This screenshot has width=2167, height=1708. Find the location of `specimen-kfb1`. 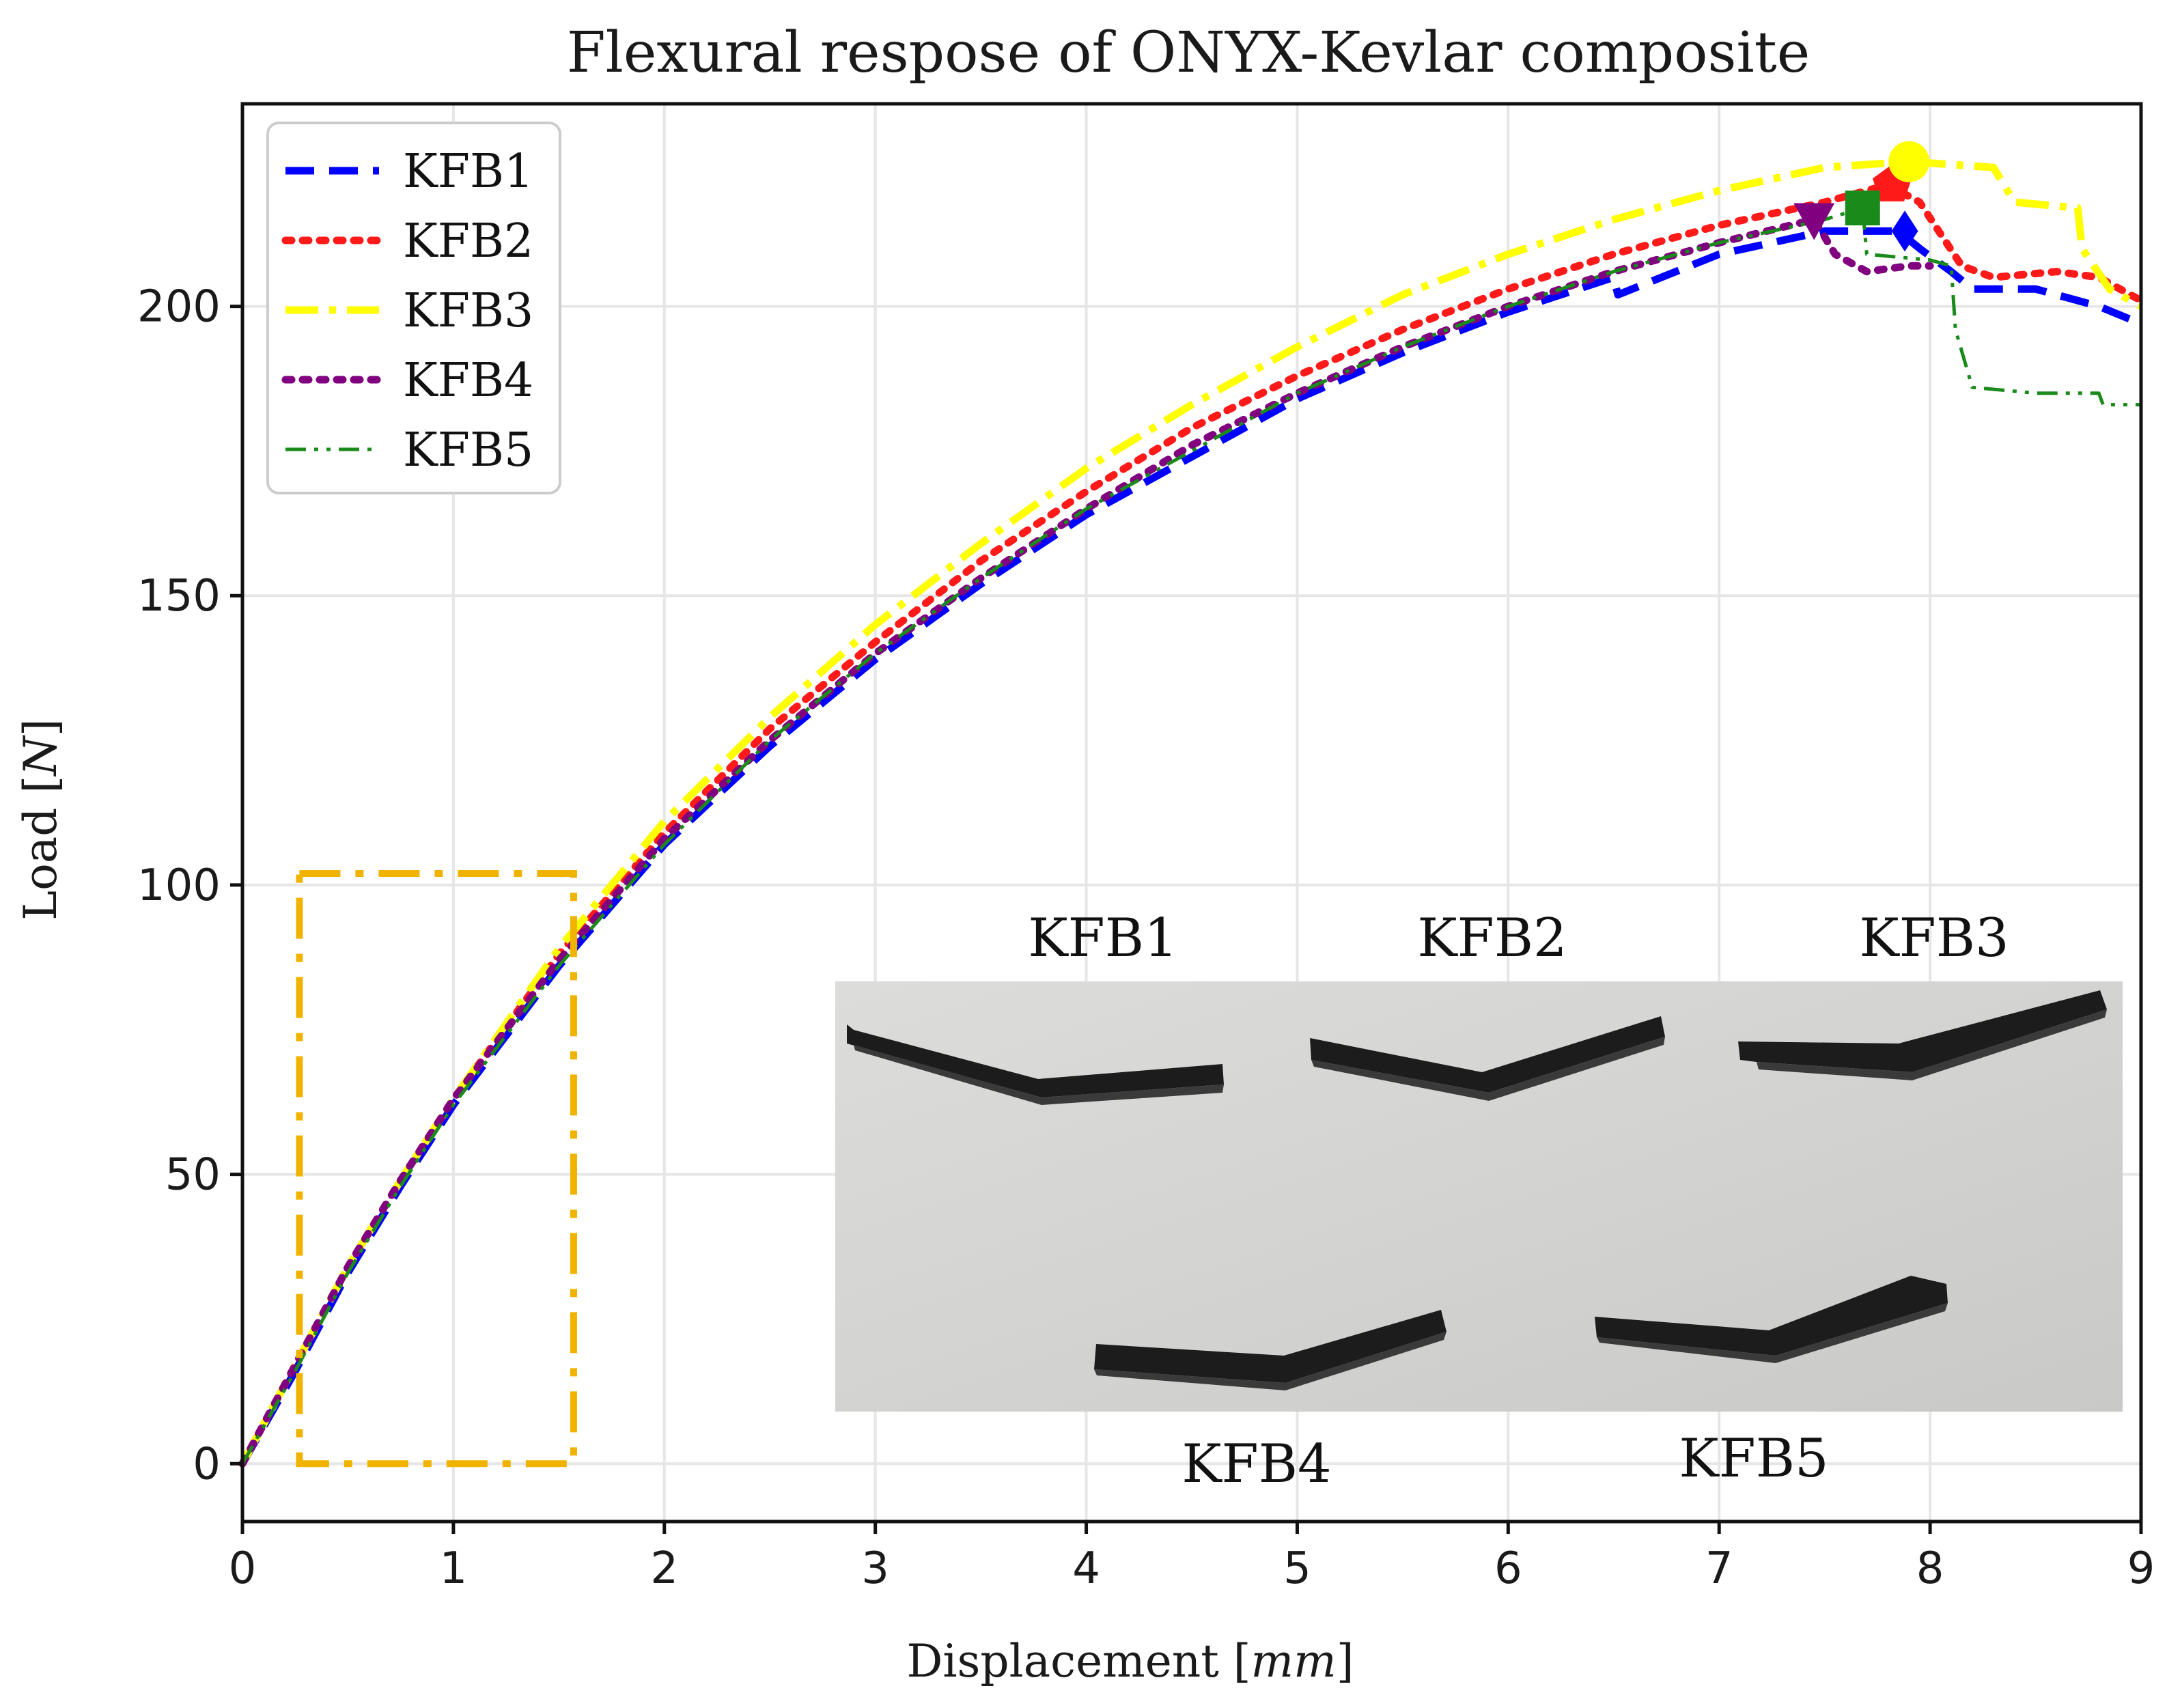

specimen-kfb1 is located at coordinates (1035, 1064).